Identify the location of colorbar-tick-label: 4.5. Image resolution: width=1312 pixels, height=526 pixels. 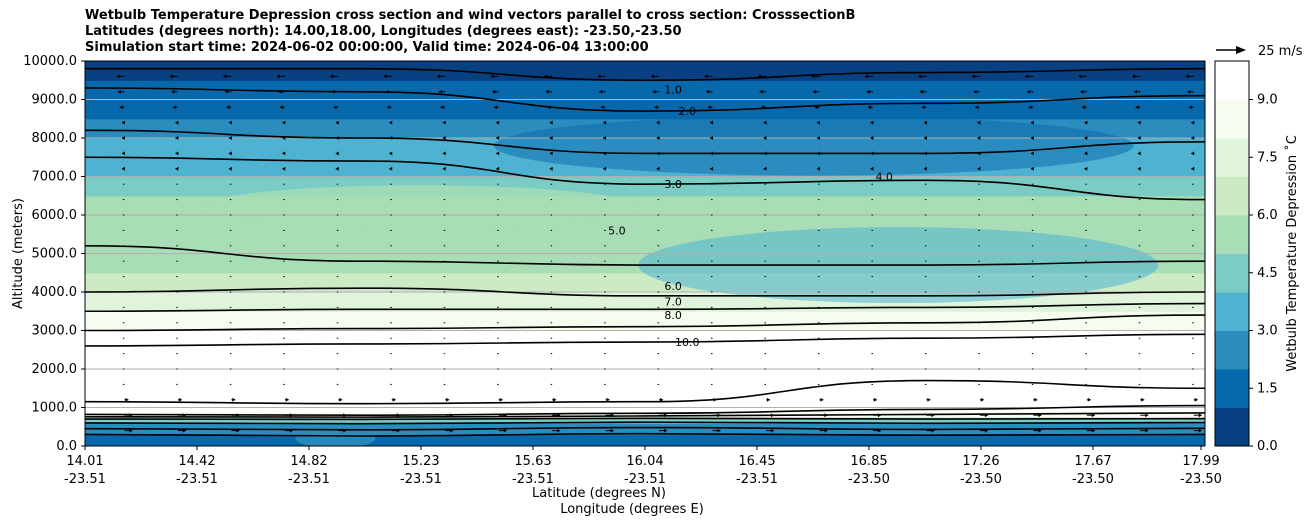
(1267, 273).